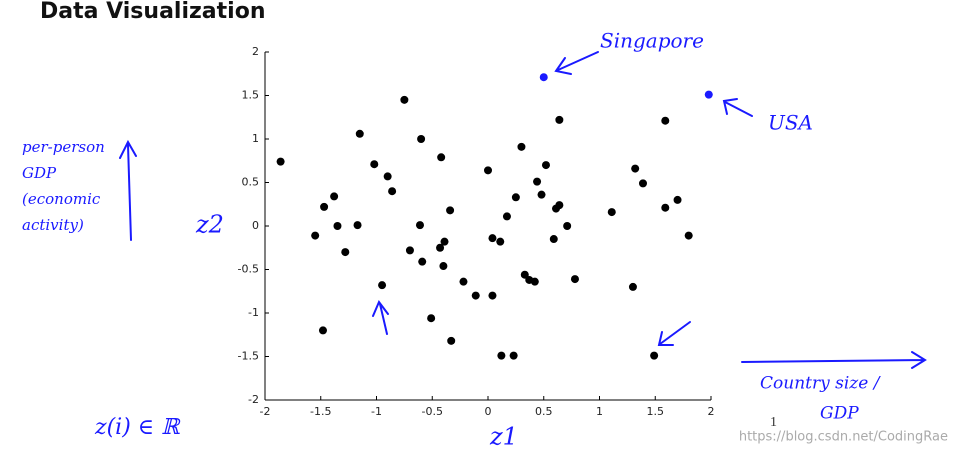  What do you see at coordinates (251, 95) in the screenshot?
I see `y-tick-label: 1.5` at bounding box center [251, 95].